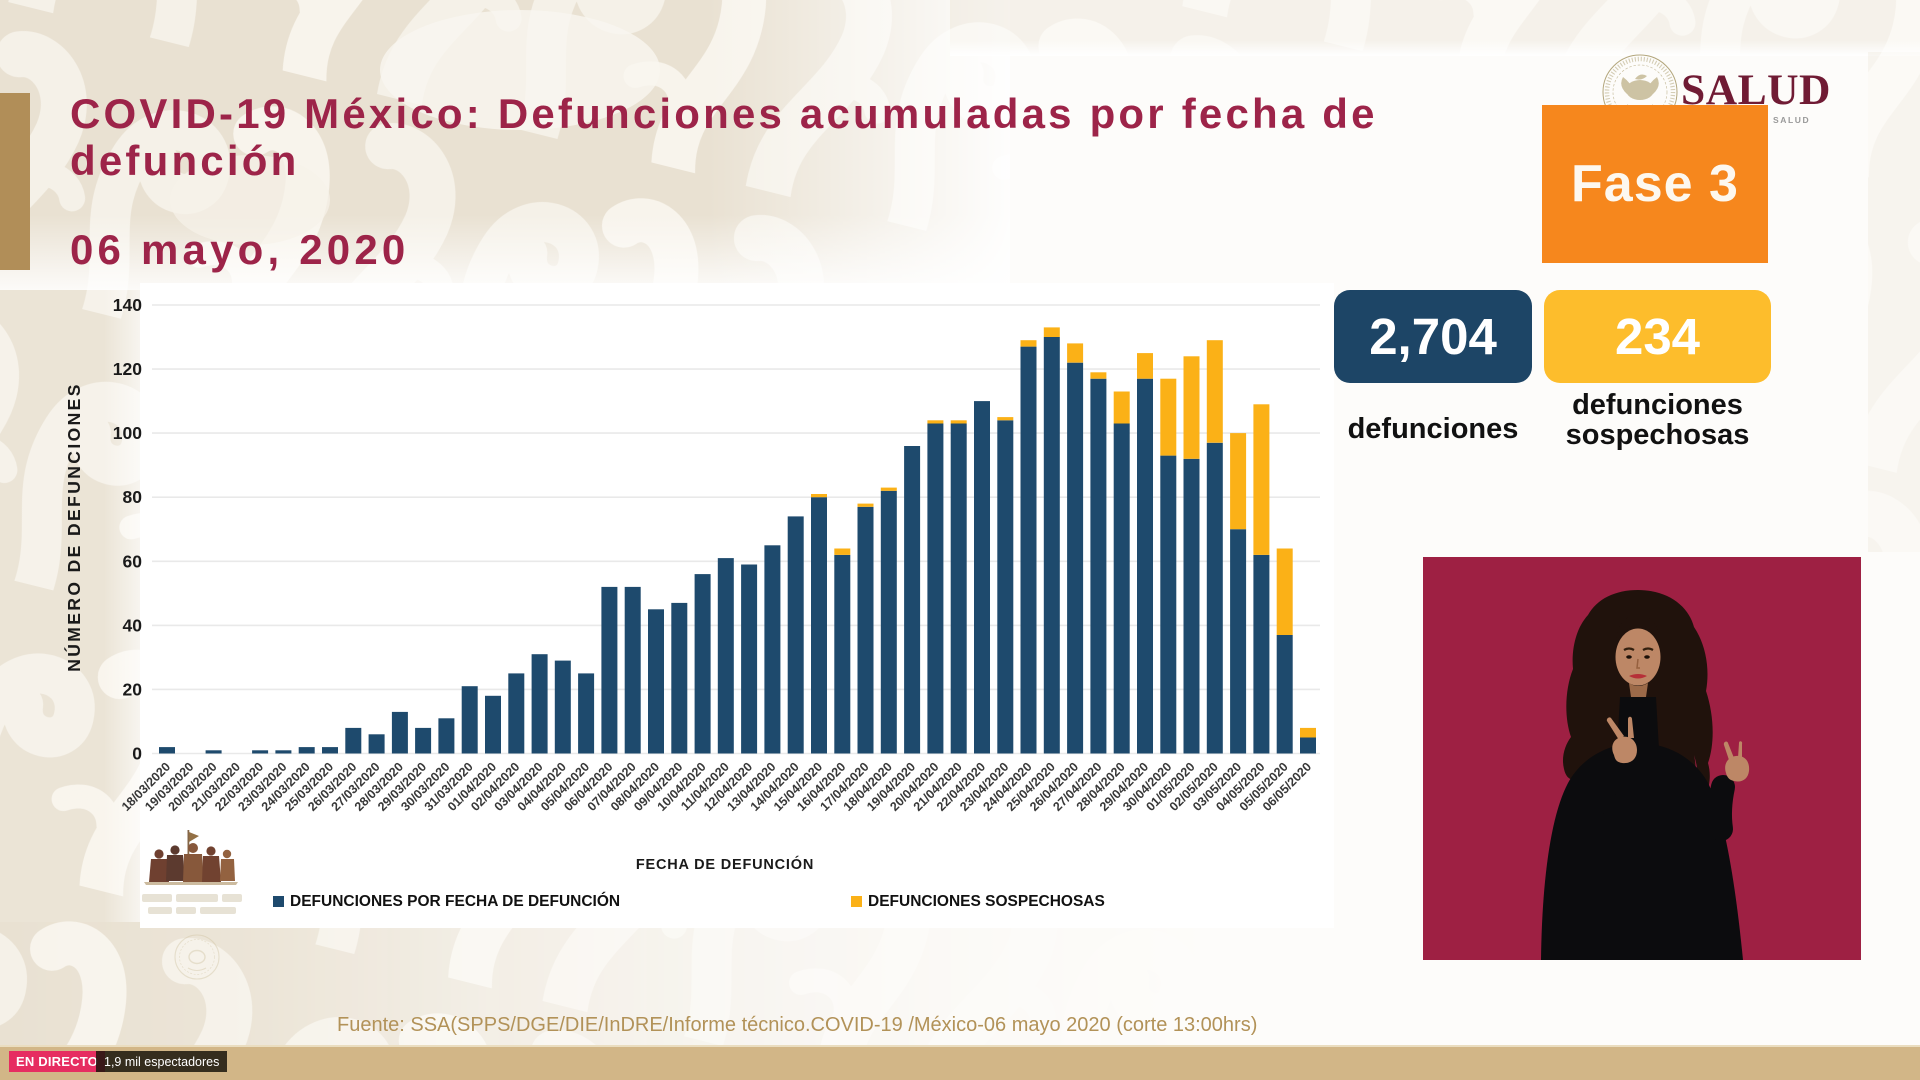 The width and height of the screenshot is (1920, 1080). Describe the element at coordinates (133, 561) in the screenshot. I see `svg-text: 60` at that location.